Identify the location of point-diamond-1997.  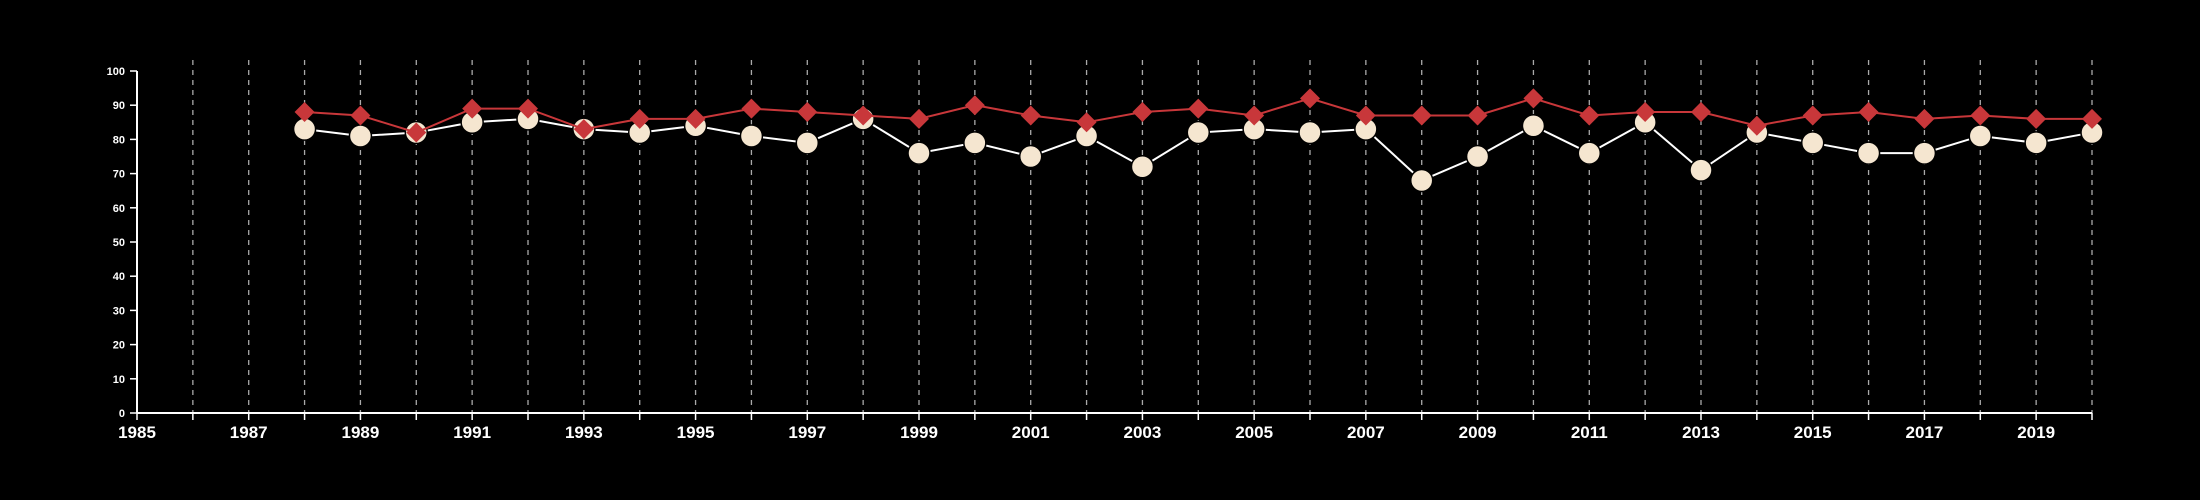
(807, 112).